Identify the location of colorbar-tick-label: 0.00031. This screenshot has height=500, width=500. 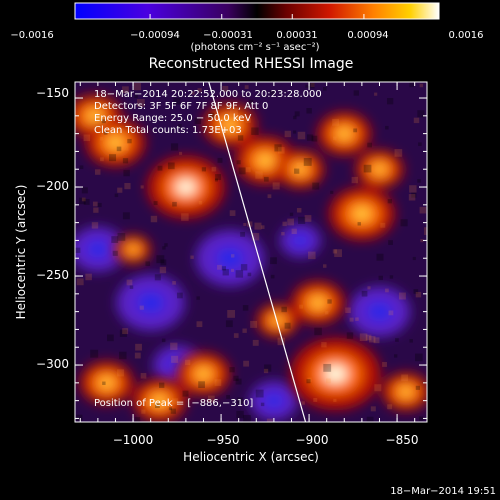
(296, 35).